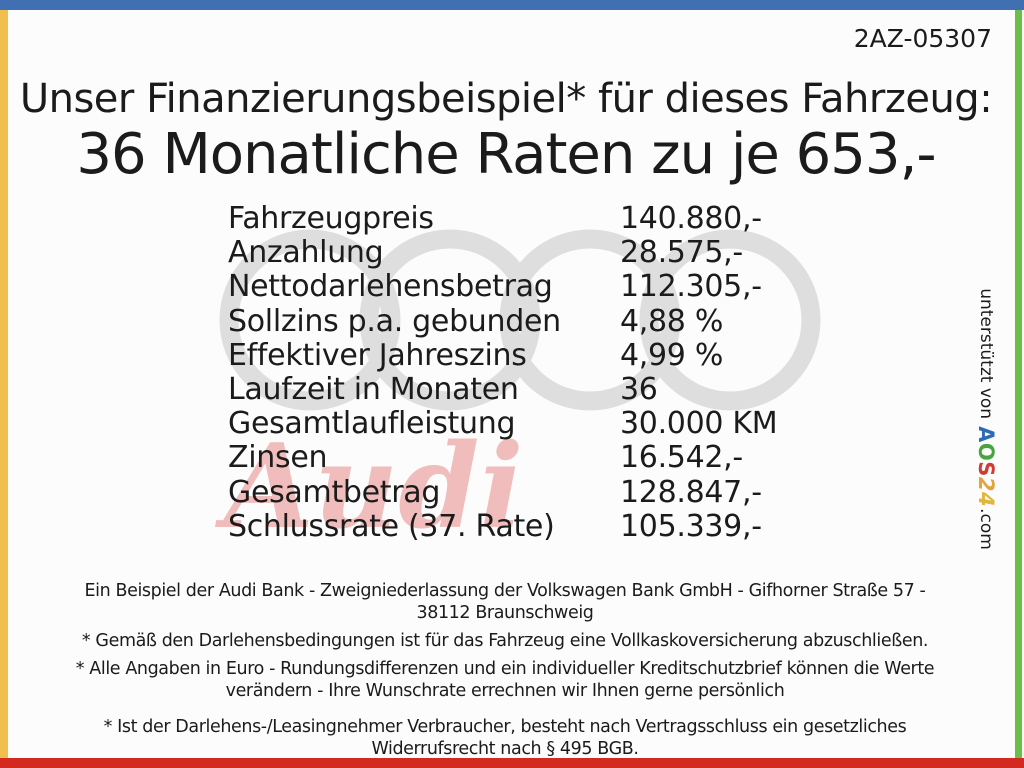 Image resolution: width=1024 pixels, height=768 pixels. Describe the element at coordinates (672, 355) in the screenshot. I see `row-value: 4,99 %` at that location.